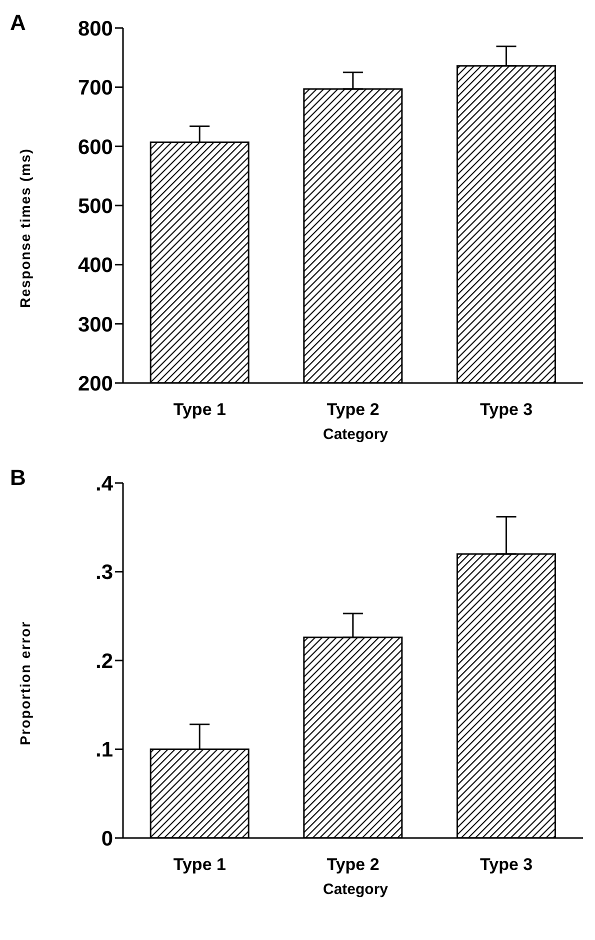  Describe the element at coordinates (104, 750) in the screenshot. I see `y-tick-label: .1` at that location.